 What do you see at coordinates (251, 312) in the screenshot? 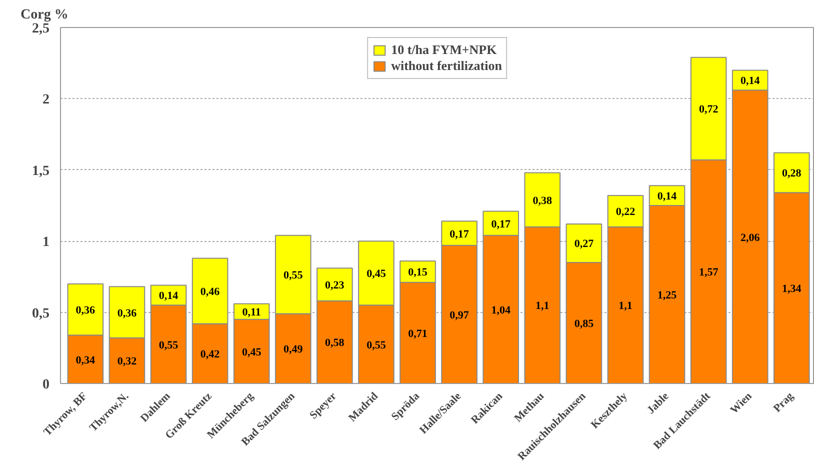
I see `data-label: 0,11` at bounding box center [251, 312].